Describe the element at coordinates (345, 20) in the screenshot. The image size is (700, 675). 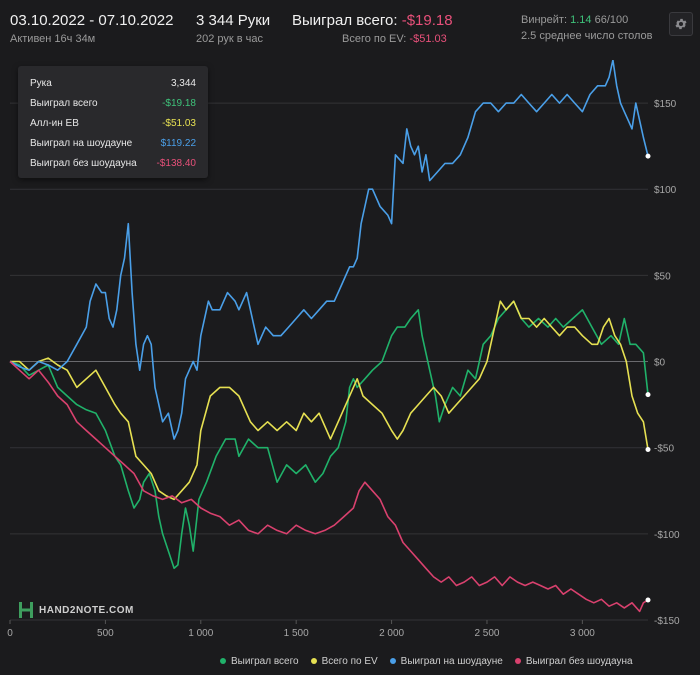
I see `won-label: Выиграл всего:` at that location.